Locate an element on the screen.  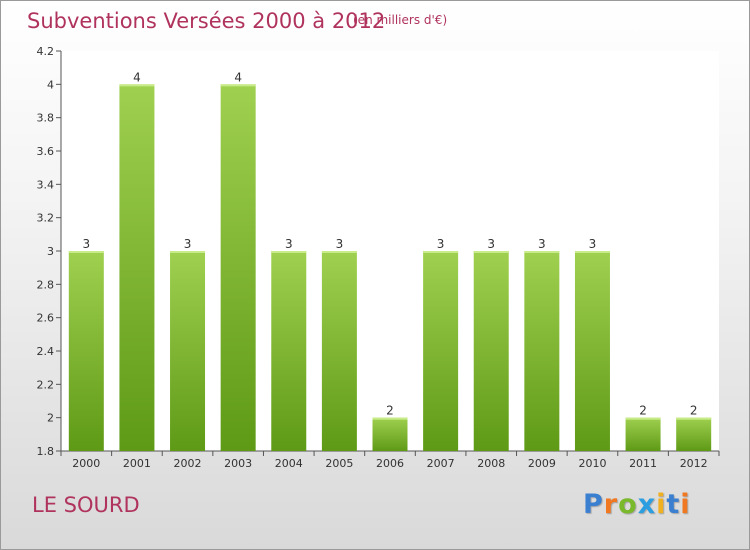
y-tick-label: 3.8 is located at coordinates (46, 118).